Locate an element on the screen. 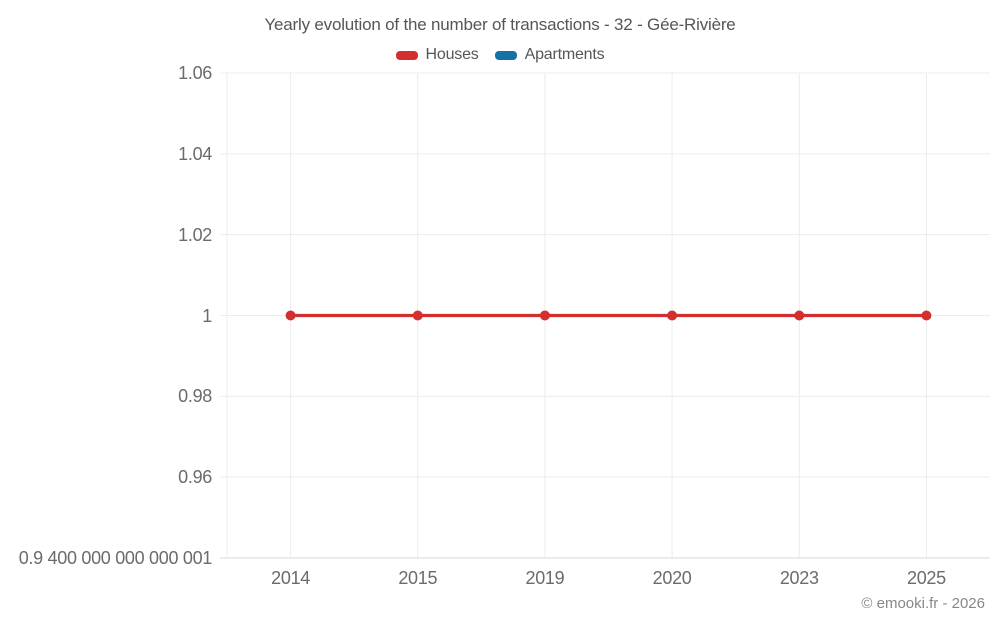  apartments-series-swatch-icon is located at coordinates (505, 55).